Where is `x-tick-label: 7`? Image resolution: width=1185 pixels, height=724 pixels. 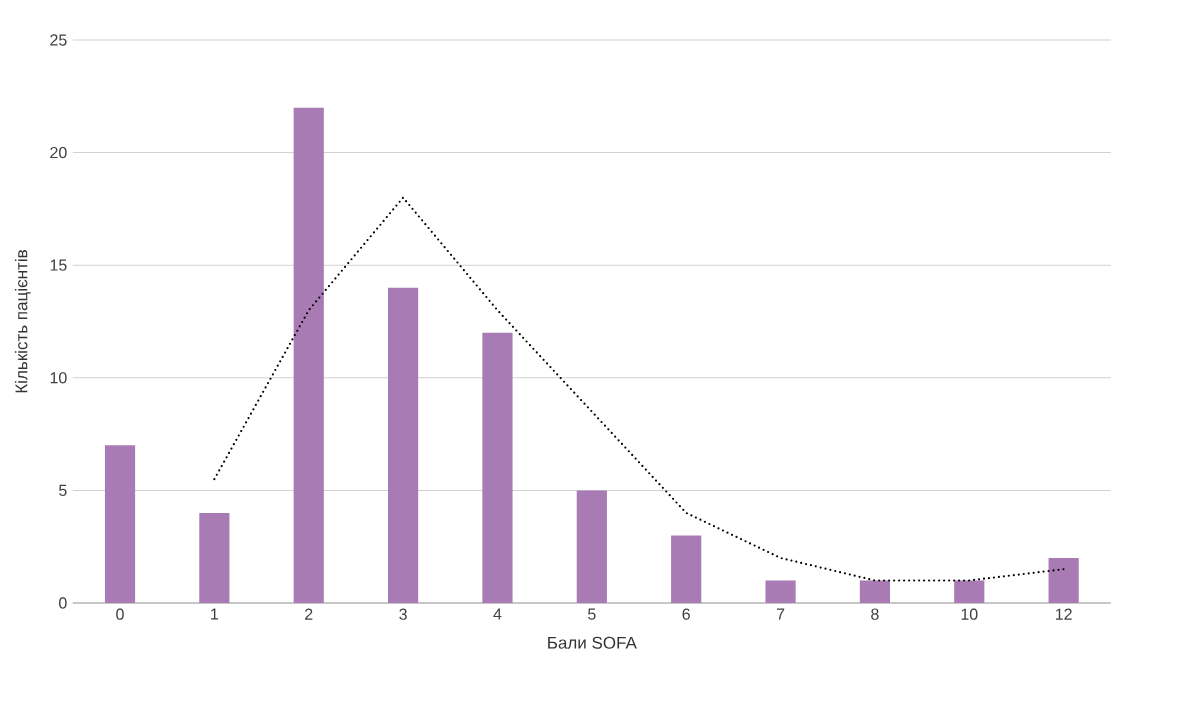
x-tick-label: 7 is located at coordinates (780, 614).